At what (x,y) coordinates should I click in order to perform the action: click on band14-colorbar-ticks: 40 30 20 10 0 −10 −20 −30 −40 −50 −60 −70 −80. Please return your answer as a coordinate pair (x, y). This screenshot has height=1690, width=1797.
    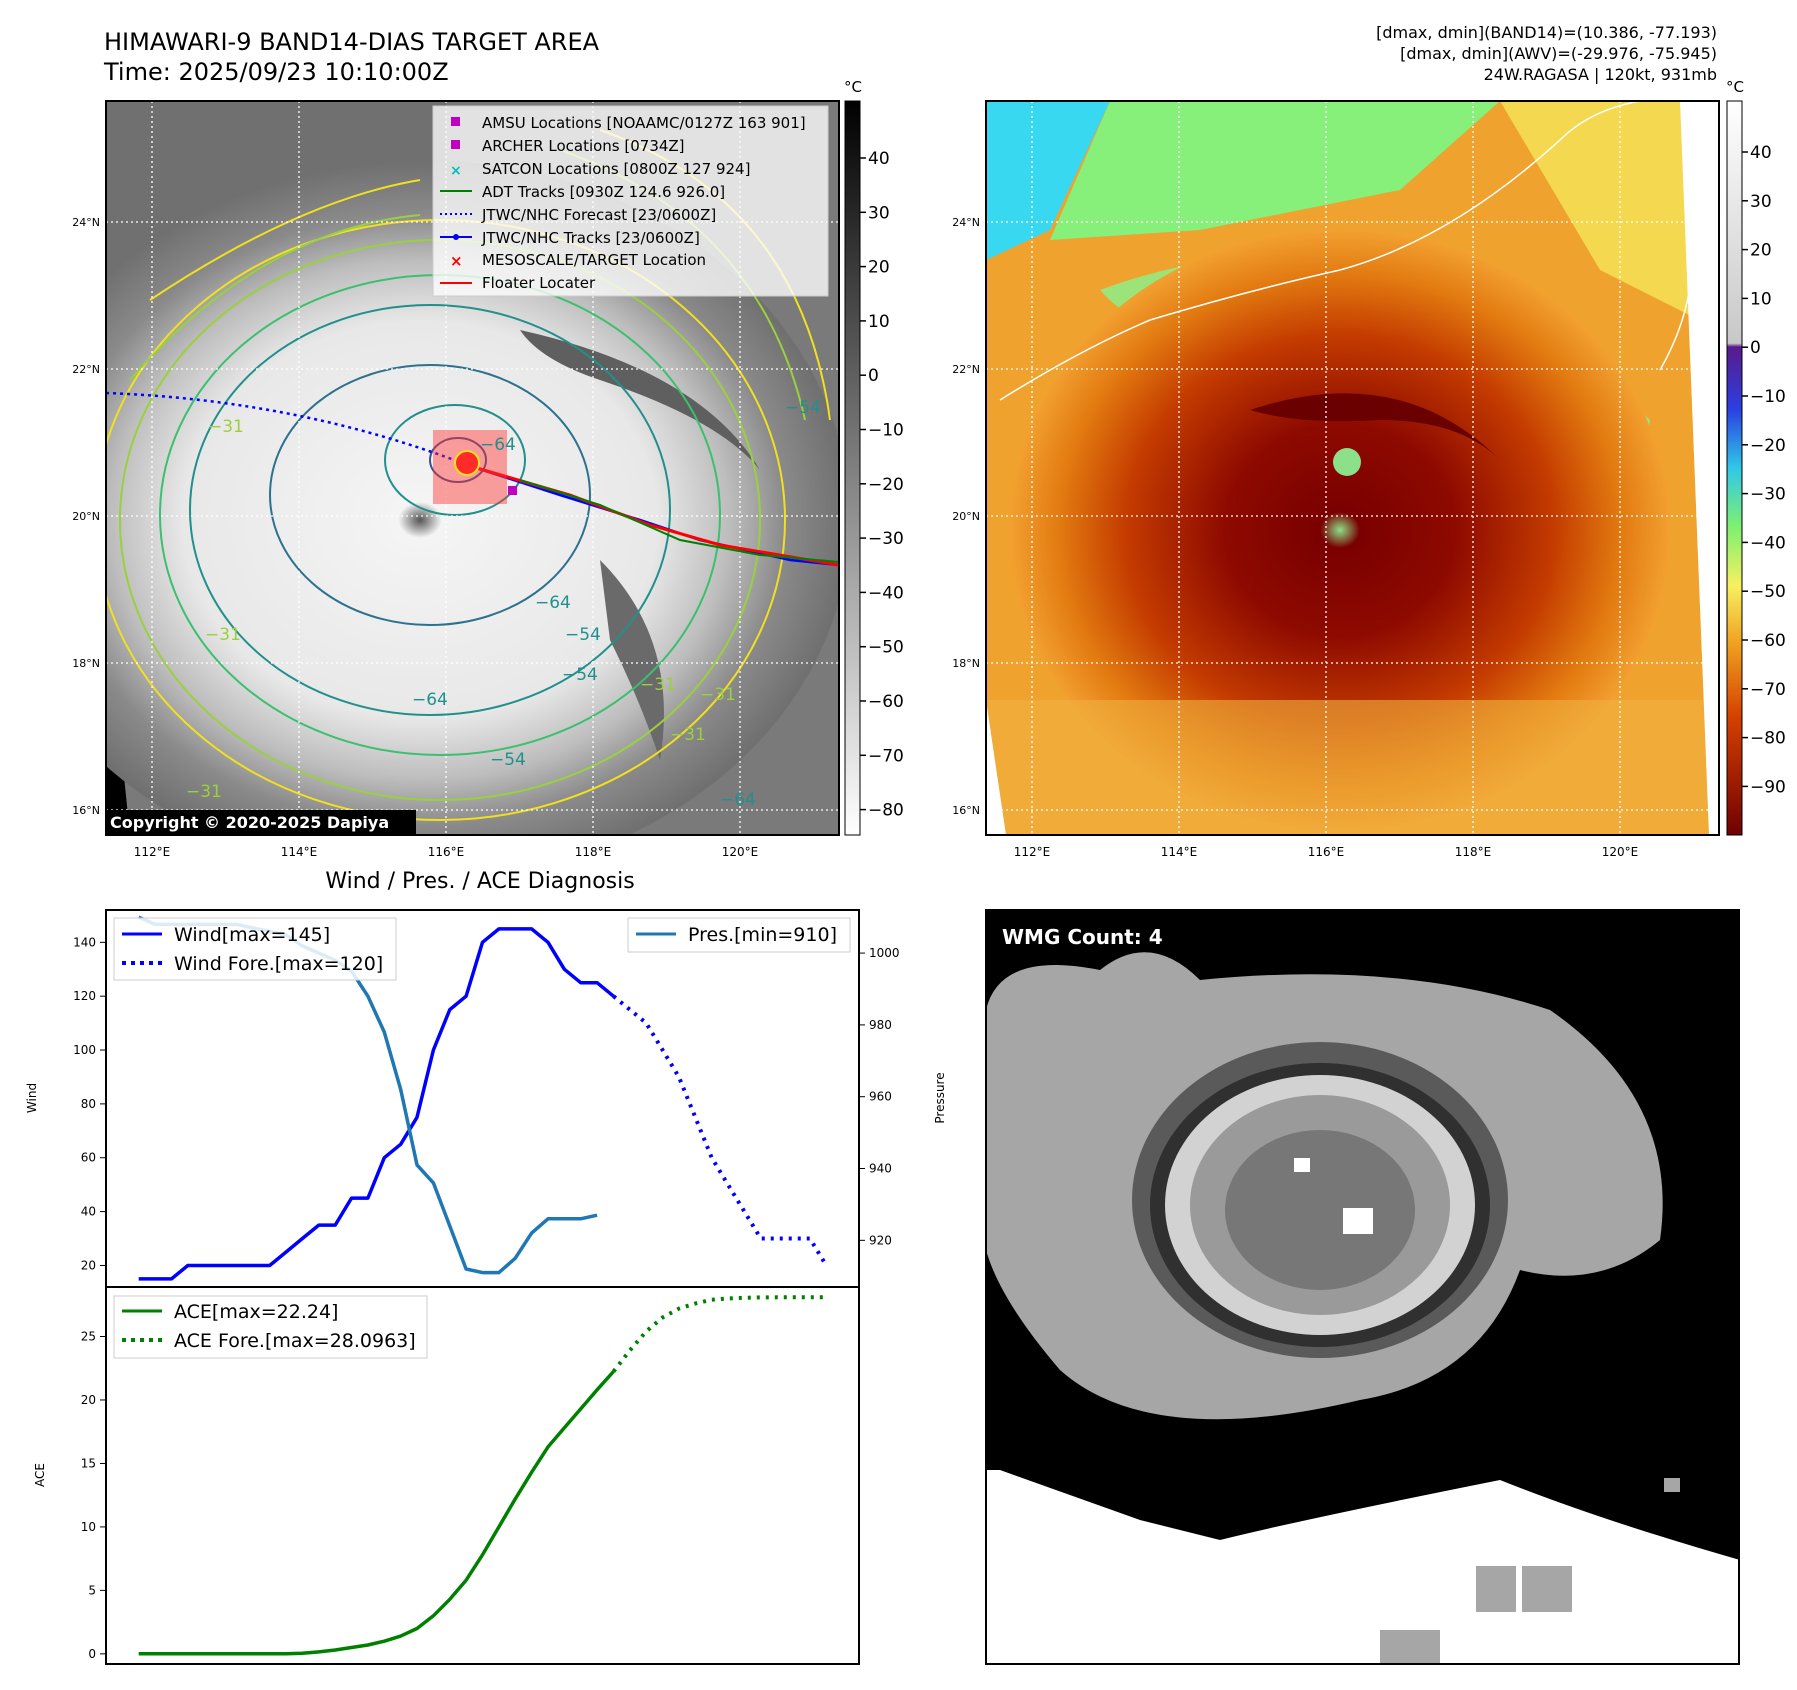
    Looking at the image, I should click on (882, 485).